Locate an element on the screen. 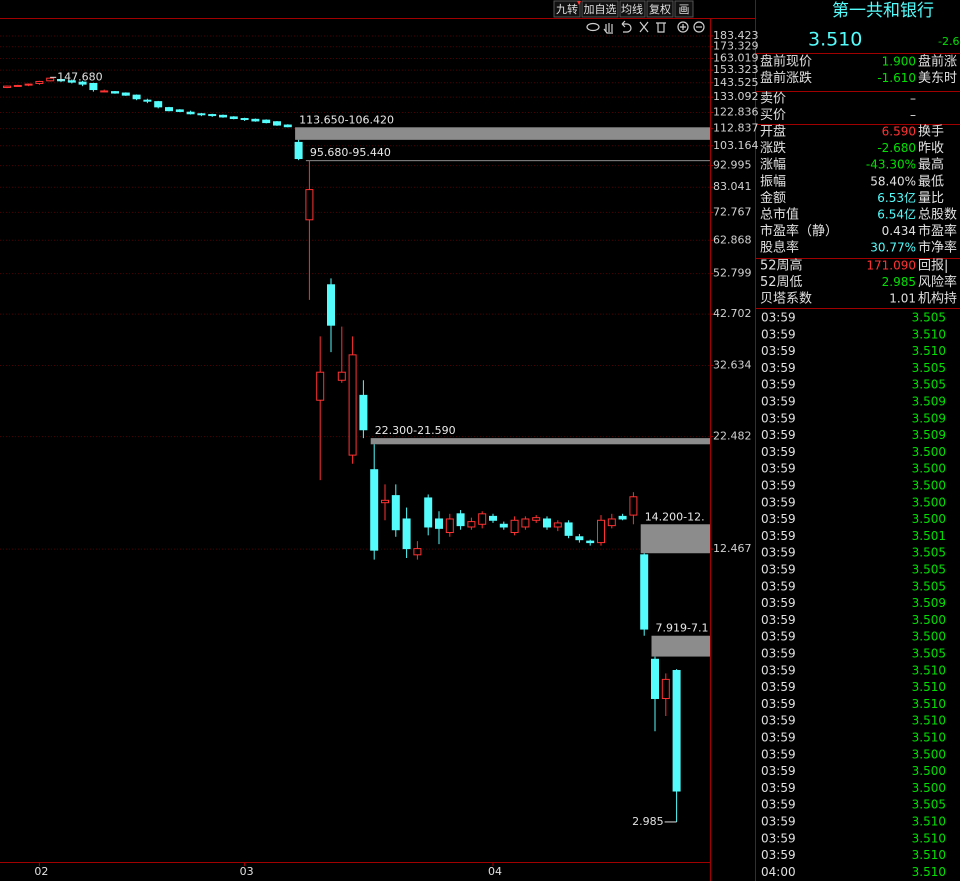 The image size is (960, 881). icon-scissors is located at coordinates (644, 27).